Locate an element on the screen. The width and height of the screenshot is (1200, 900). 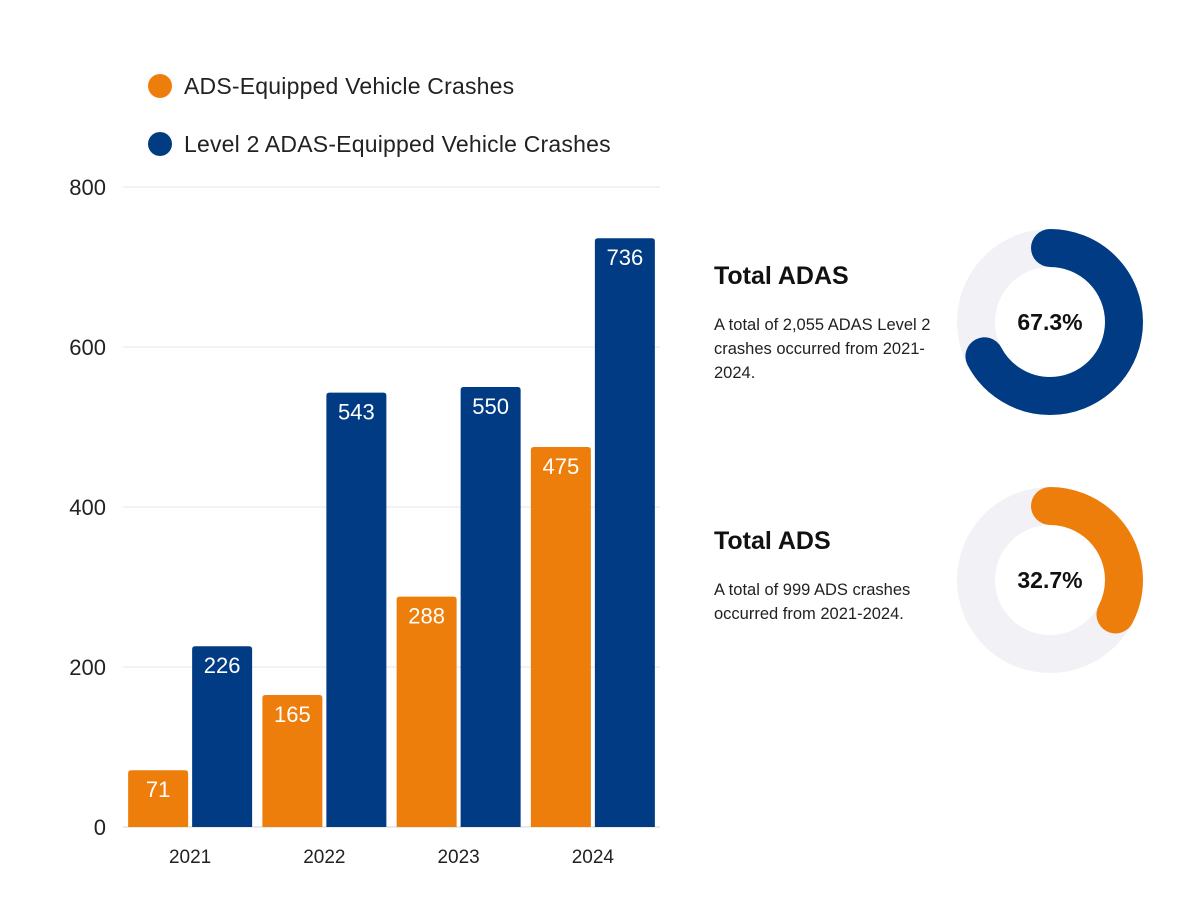
donut-ads: 32.7% is located at coordinates (1050, 580).